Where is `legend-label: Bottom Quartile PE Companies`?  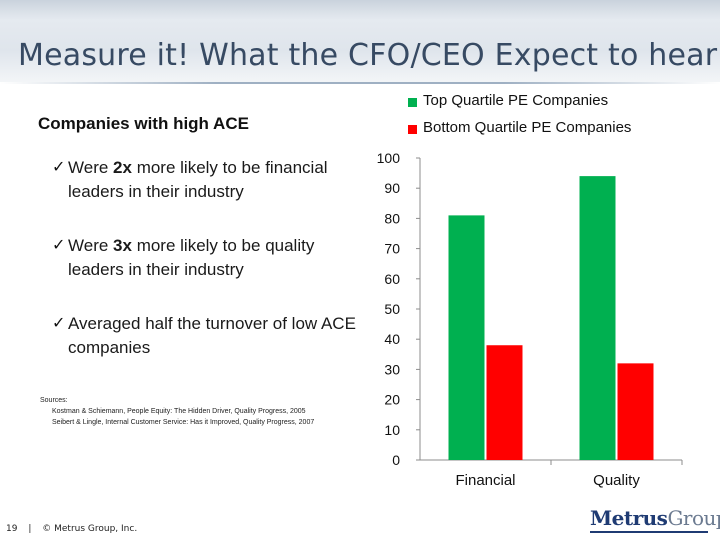 legend-label: Bottom Quartile PE Companies is located at coordinates (527, 127).